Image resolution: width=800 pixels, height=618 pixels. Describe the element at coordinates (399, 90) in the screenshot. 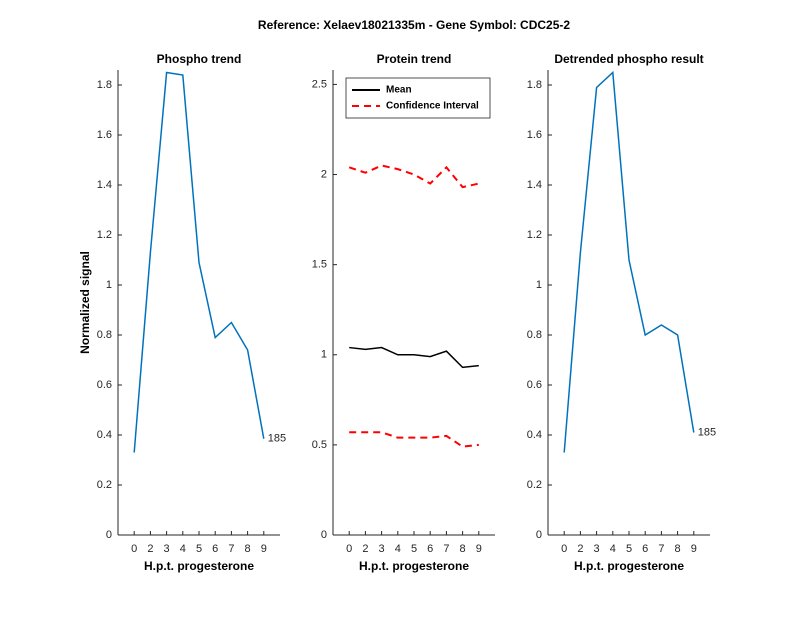

I see `legend-label: Mean` at that location.